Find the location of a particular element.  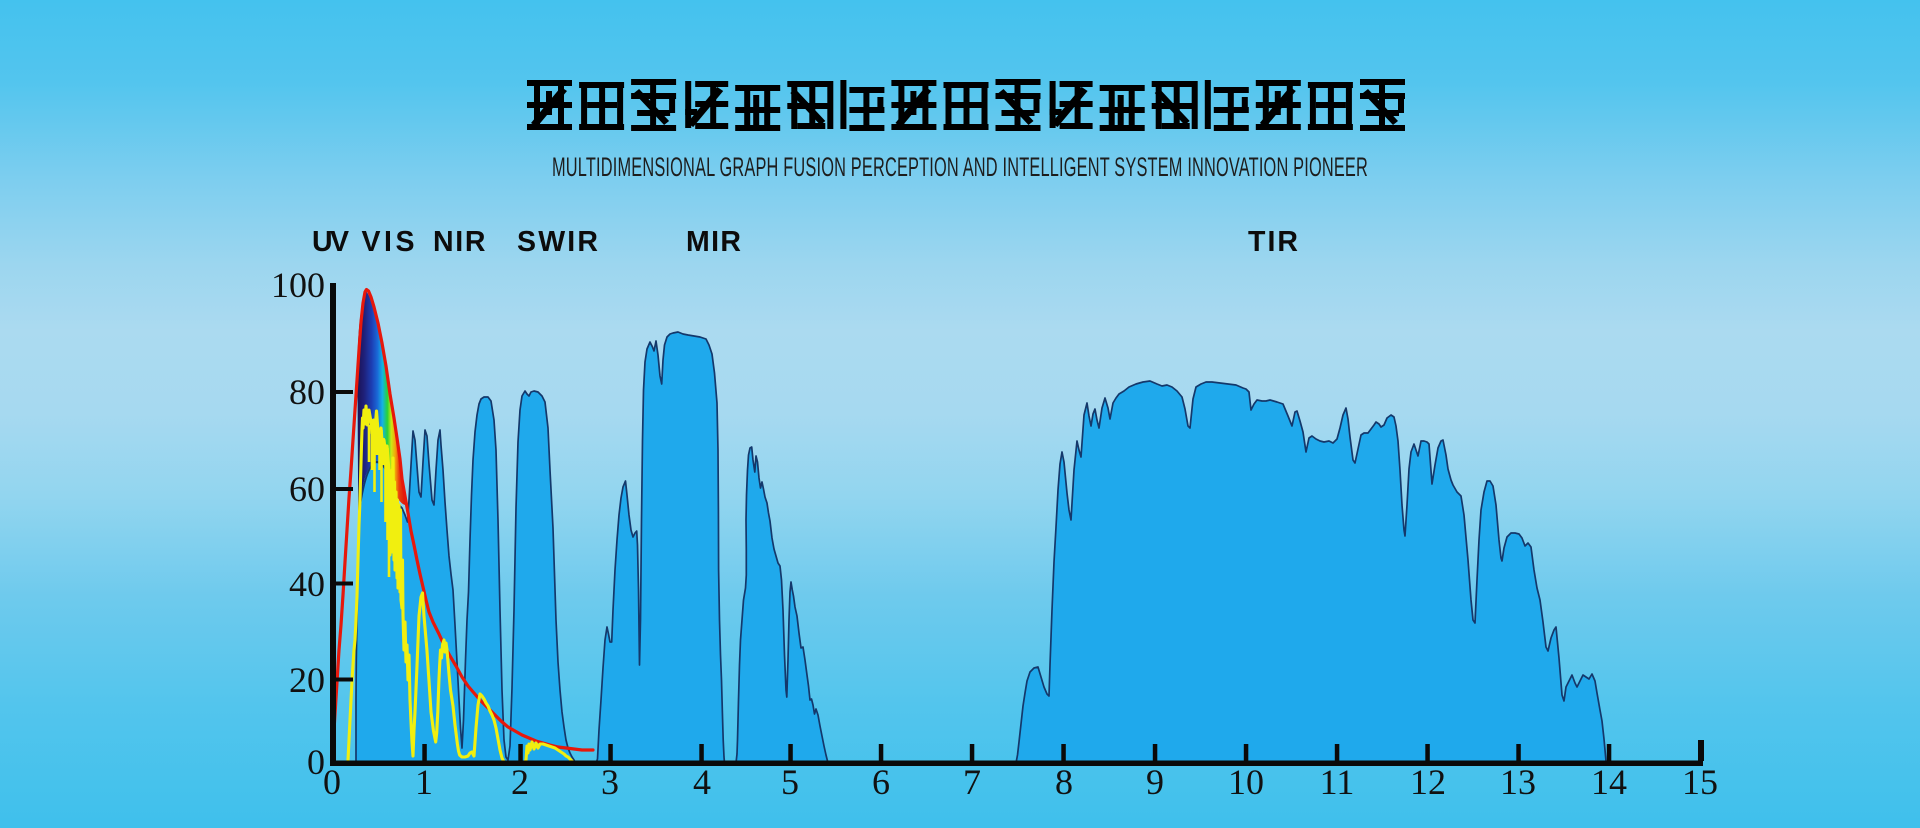

svg-text: 12 is located at coordinates (1428, 782).